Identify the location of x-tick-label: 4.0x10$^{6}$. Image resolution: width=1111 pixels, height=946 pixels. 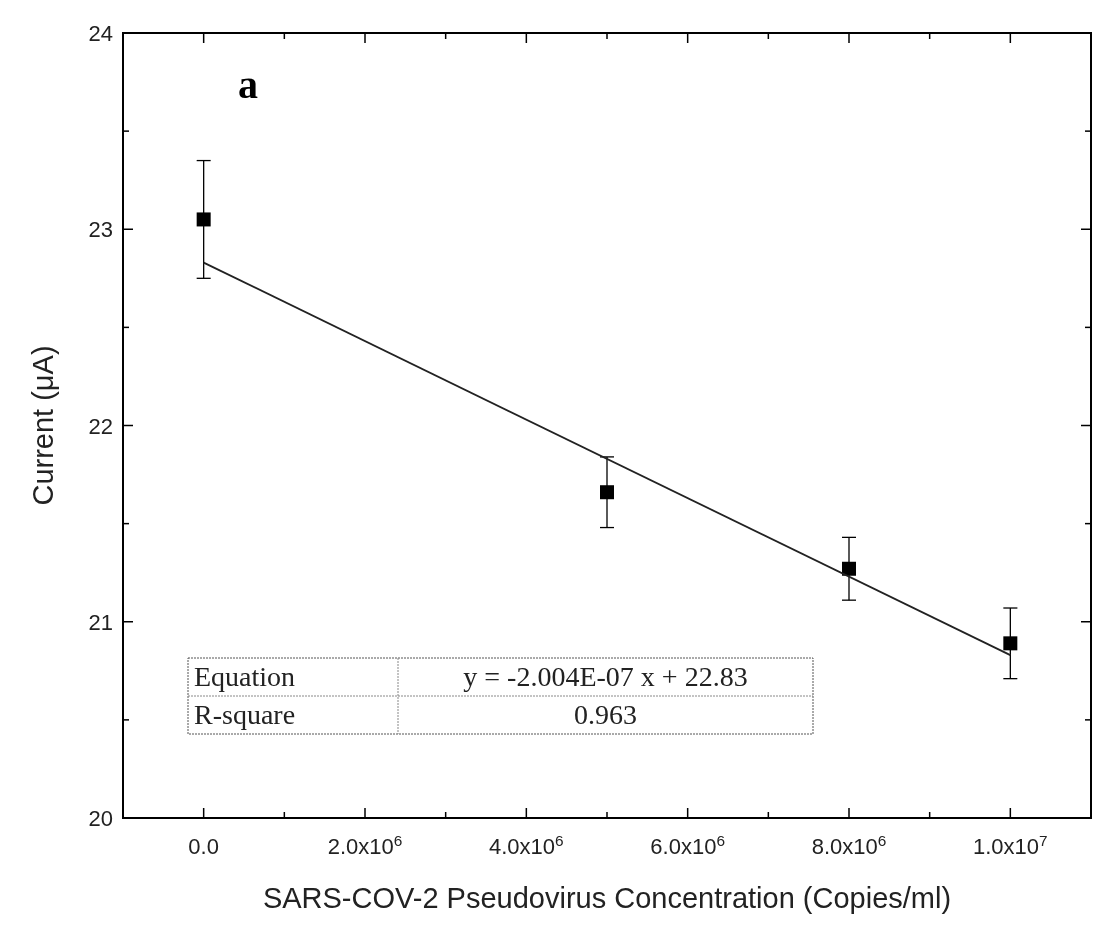
(526, 845).